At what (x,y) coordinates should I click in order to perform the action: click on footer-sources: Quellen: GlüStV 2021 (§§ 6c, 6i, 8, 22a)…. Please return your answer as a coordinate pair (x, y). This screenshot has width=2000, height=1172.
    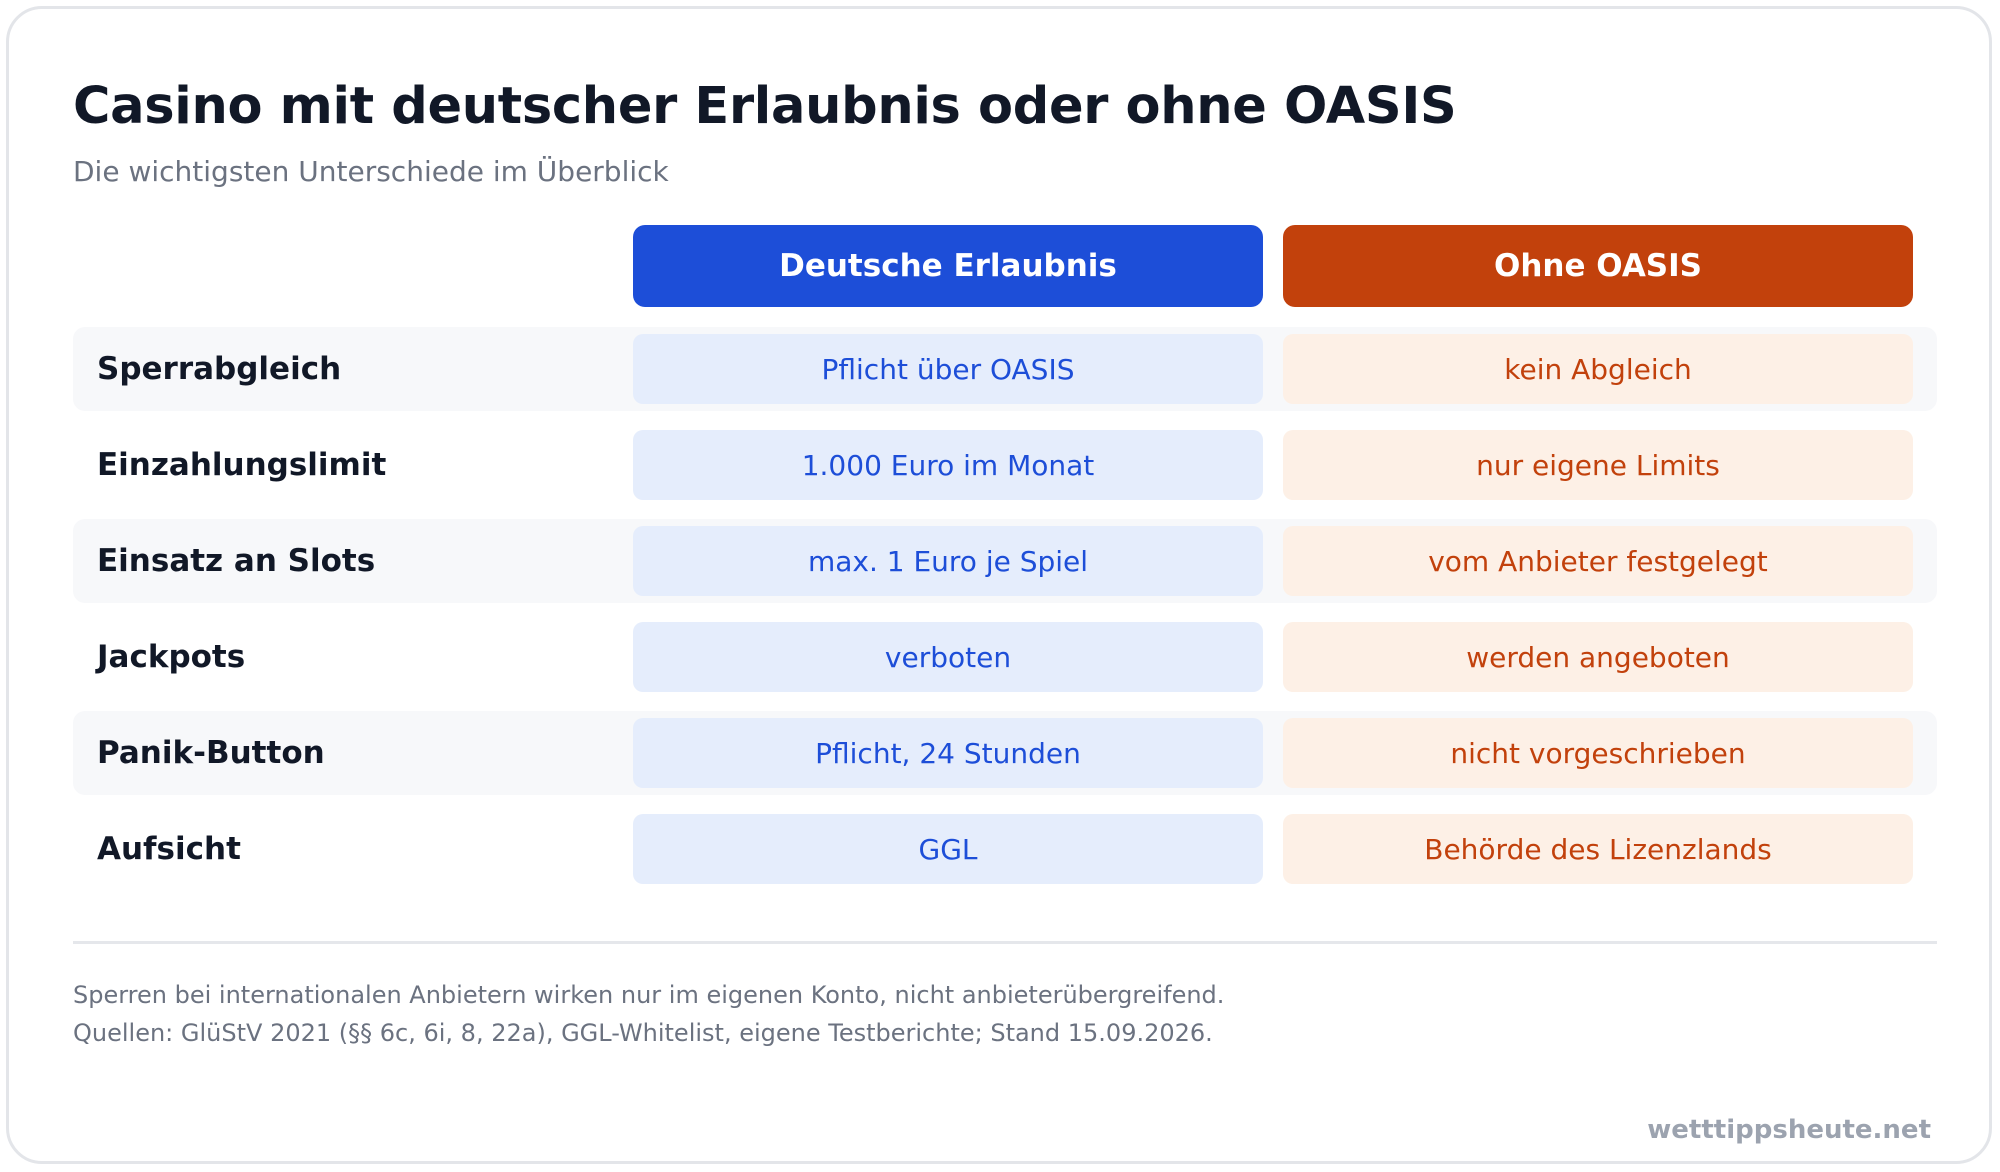
    Looking at the image, I should click on (643, 1033).